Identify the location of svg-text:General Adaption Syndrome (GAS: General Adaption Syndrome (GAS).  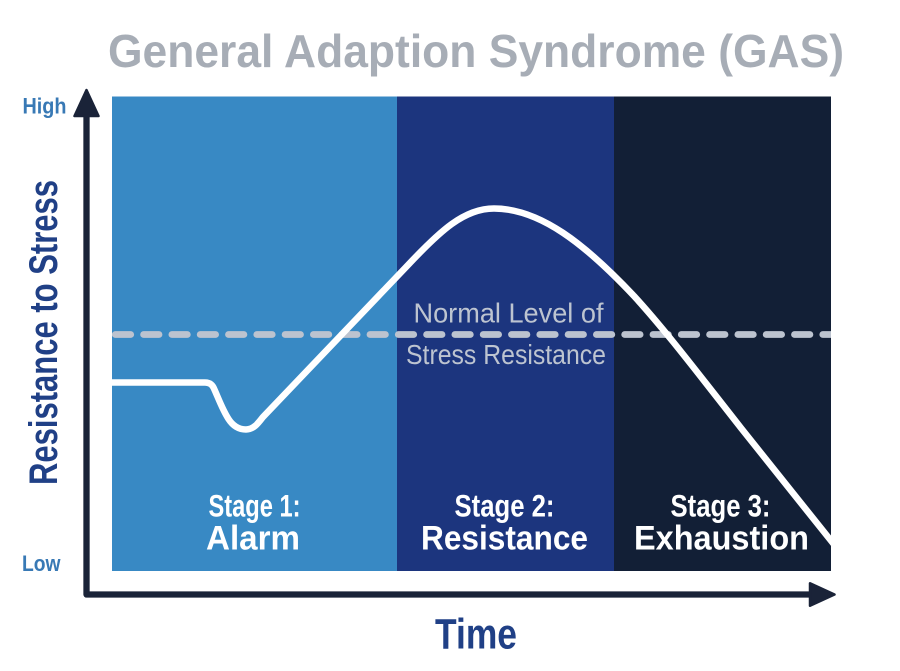
(476, 51).